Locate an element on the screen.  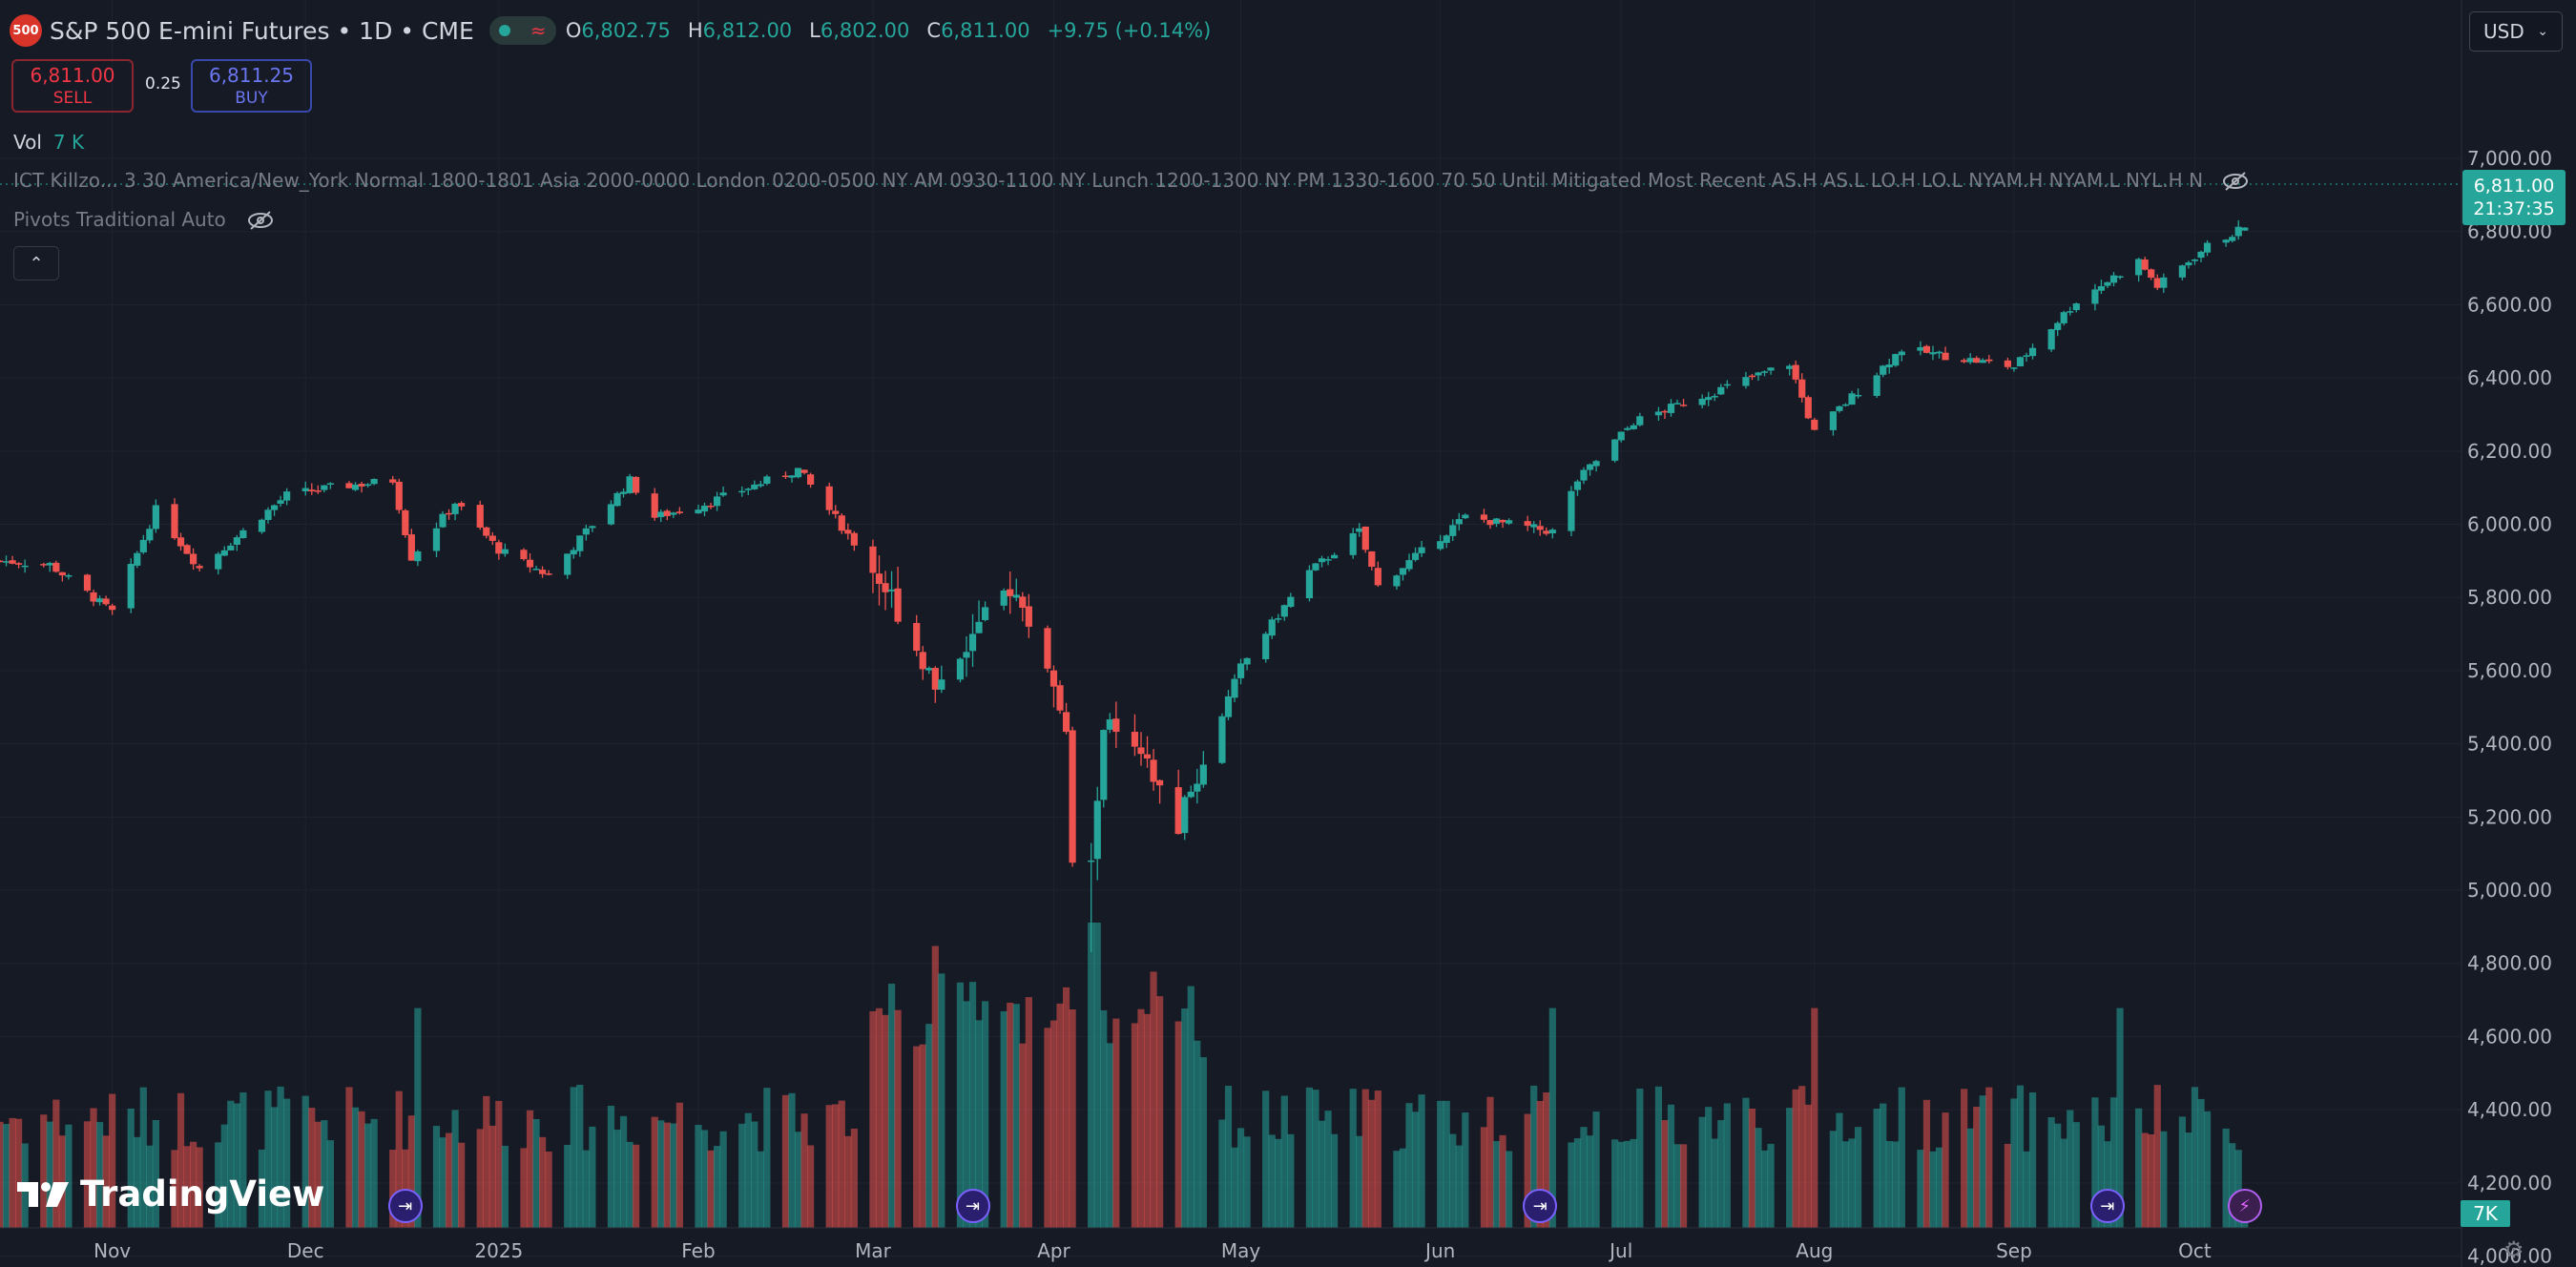
currency-select: USD ⌄ is located at coordinates (2516, 31).